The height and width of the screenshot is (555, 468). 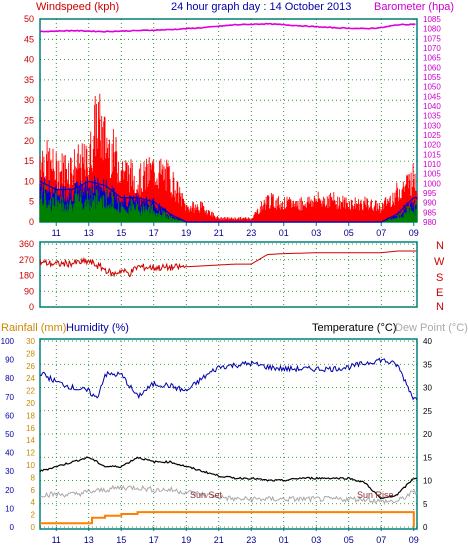 What do you see at coordinates (430, 193) in the screenshot?
I see `baro-tick-label: 995` at bounding box center [430, 193].